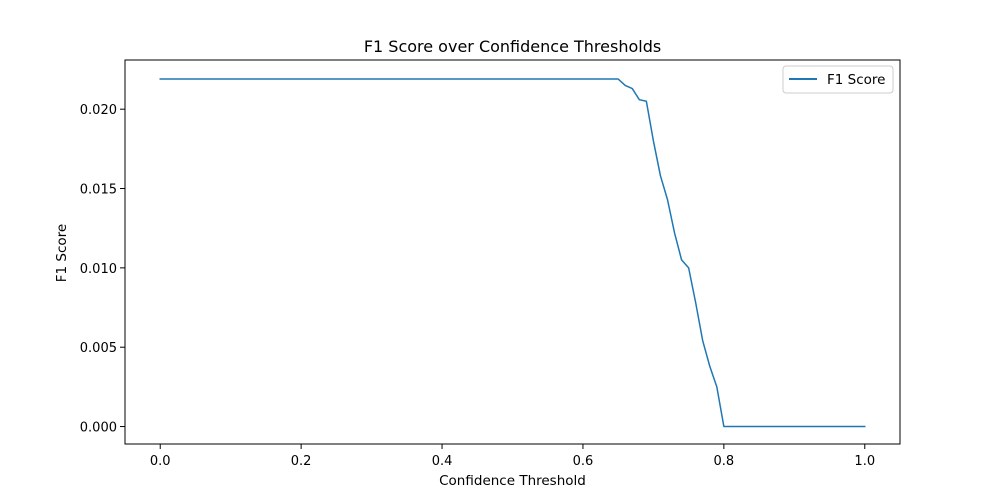 This screenshot has height=504, width=1000. I want to click on y-axis-label: F1 Score, so click(62, 253).